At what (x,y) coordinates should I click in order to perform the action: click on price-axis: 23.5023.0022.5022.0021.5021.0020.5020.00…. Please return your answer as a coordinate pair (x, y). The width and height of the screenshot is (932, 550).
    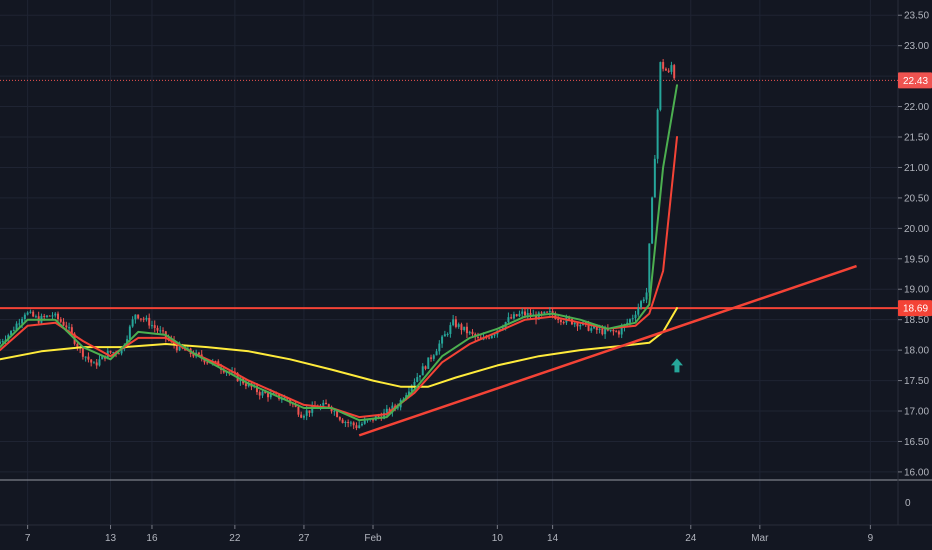
    Looking at the image, I should click on (913, 245).